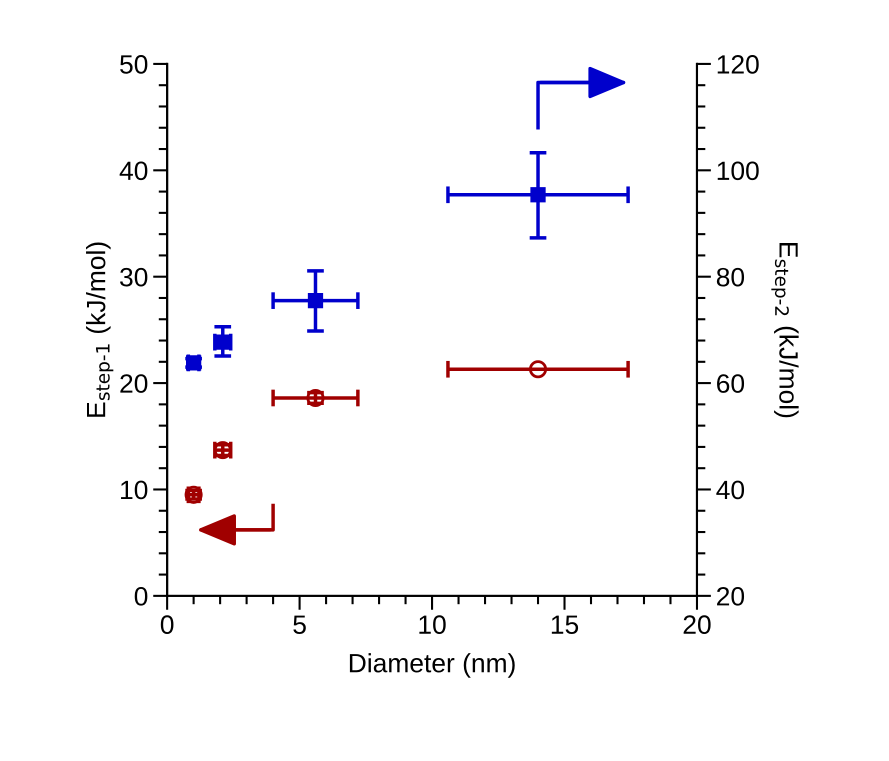 This screenshot has width=889, height=761. Describe the element at coordinates (134, 64) in the screenshot. I see `y-tick-label: 50` at that location.